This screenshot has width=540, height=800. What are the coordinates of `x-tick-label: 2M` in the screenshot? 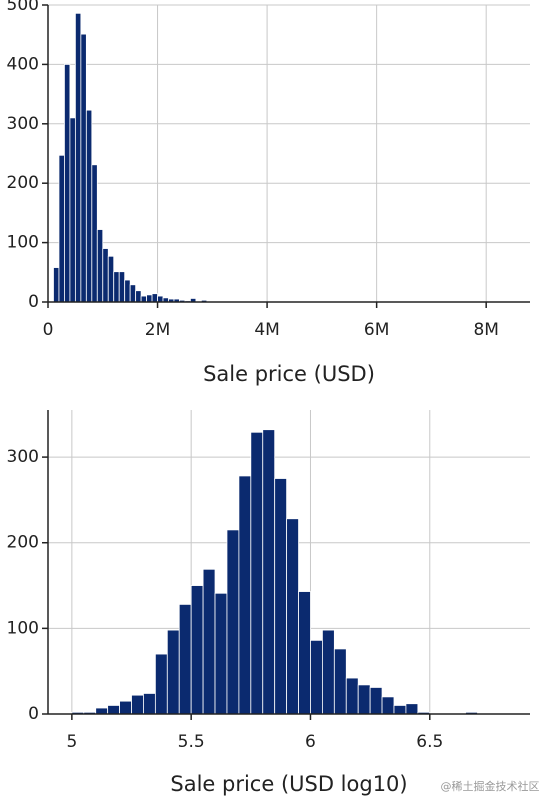 It's located at (157, 330).